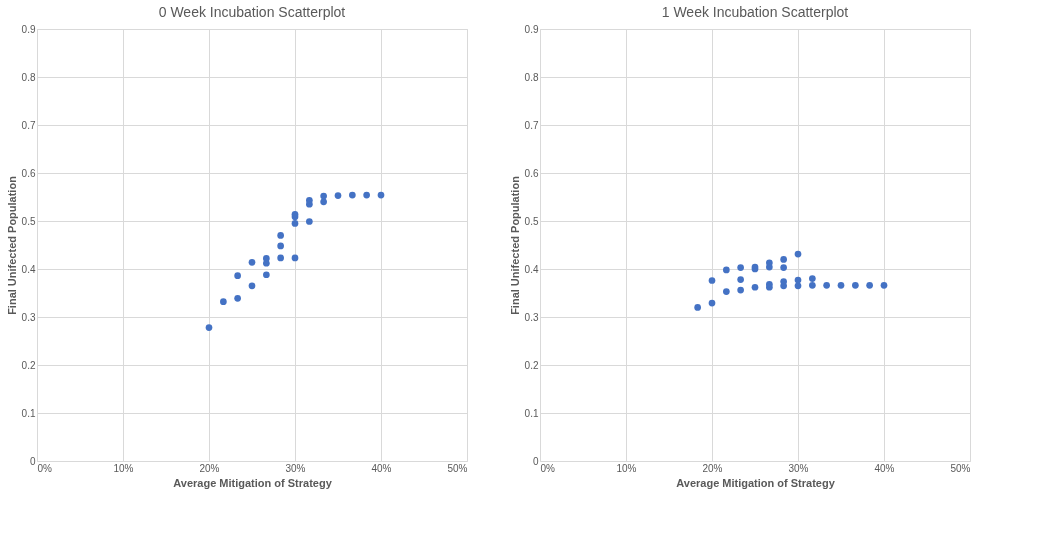 The height and width of the screenshot is (535, 1061). What do you see at coordinates (252, 12) in the screenshot?
I see `chart-title: 0 Week Incubation Scatterplot` at bounding box center [252, 12].